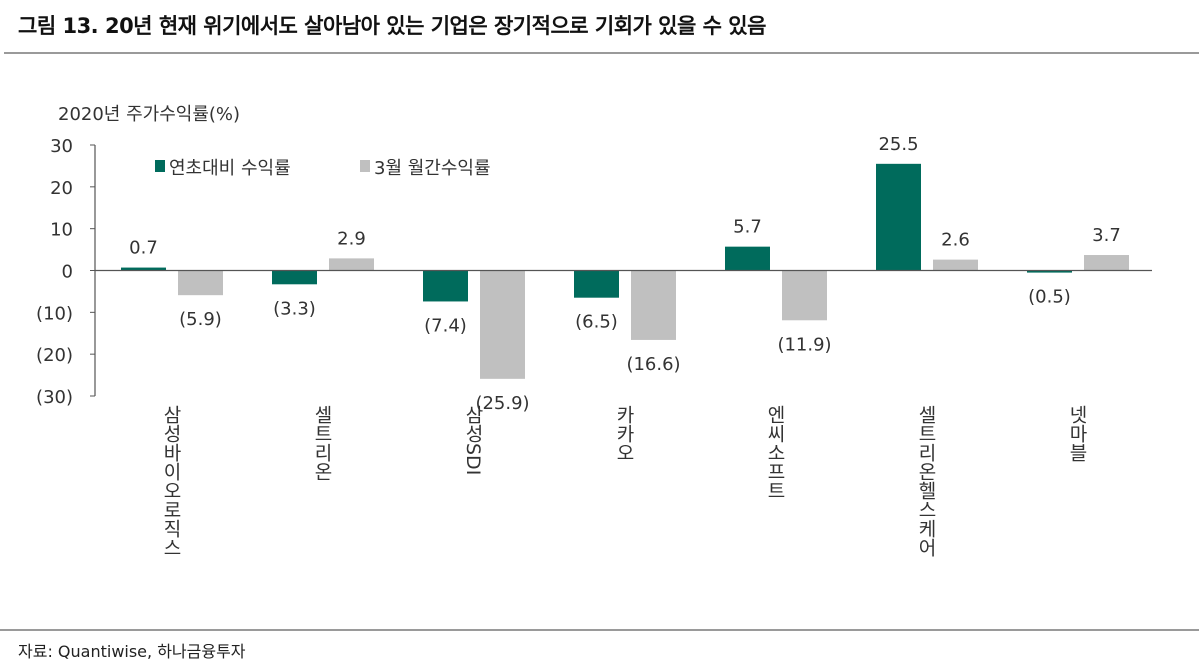  What do you see at coordinates (230, 168) in the screenshot?
I see `legend-label: 연초대비 수익률` at bounding box center [230, 168].